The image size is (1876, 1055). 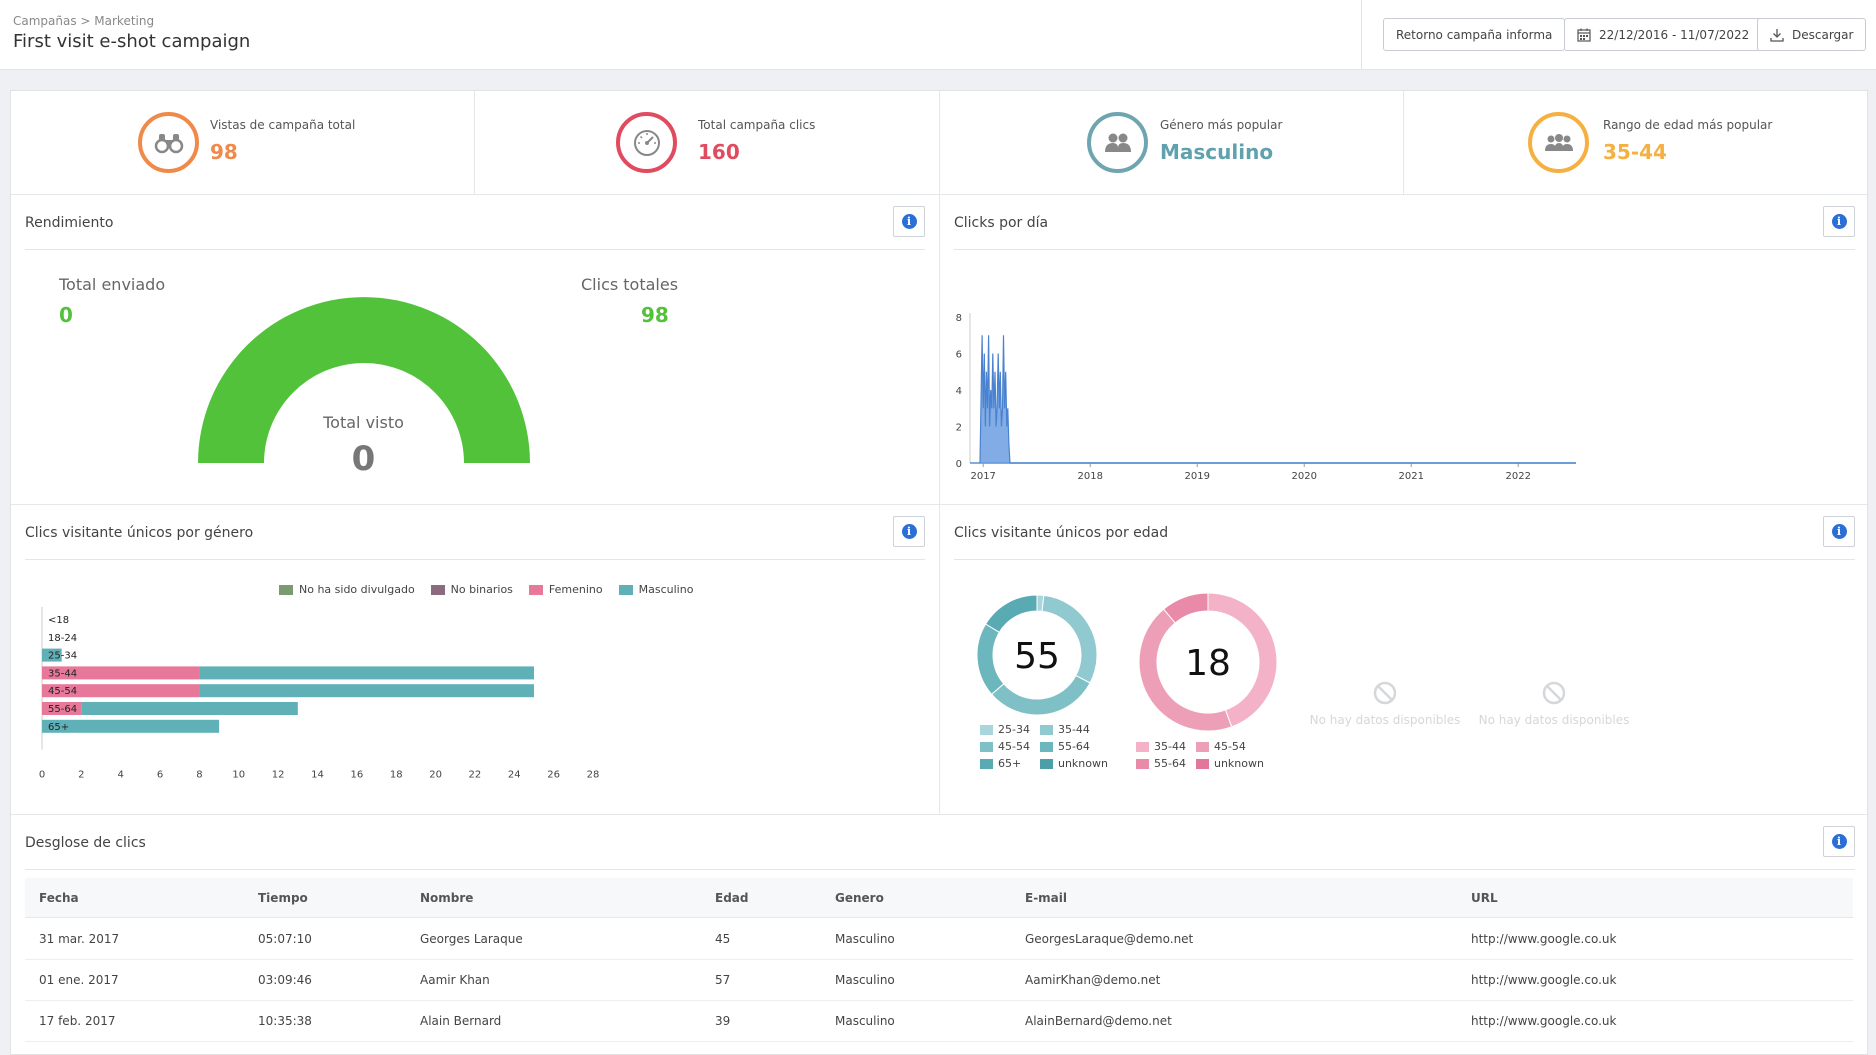 I want to click on legend-item-male: Masculino, so click(x=655, y=589).